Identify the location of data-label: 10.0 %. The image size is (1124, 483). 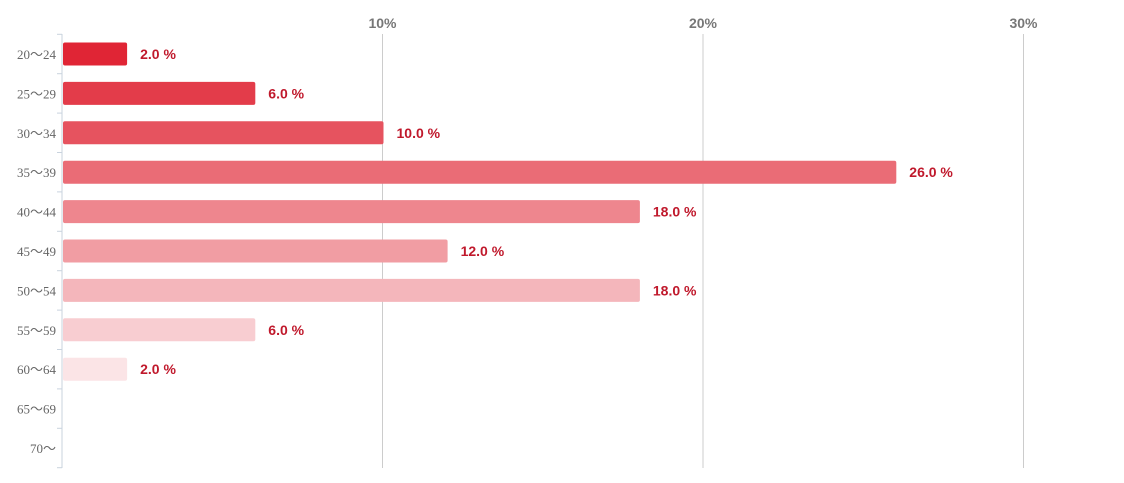
(419, 133).